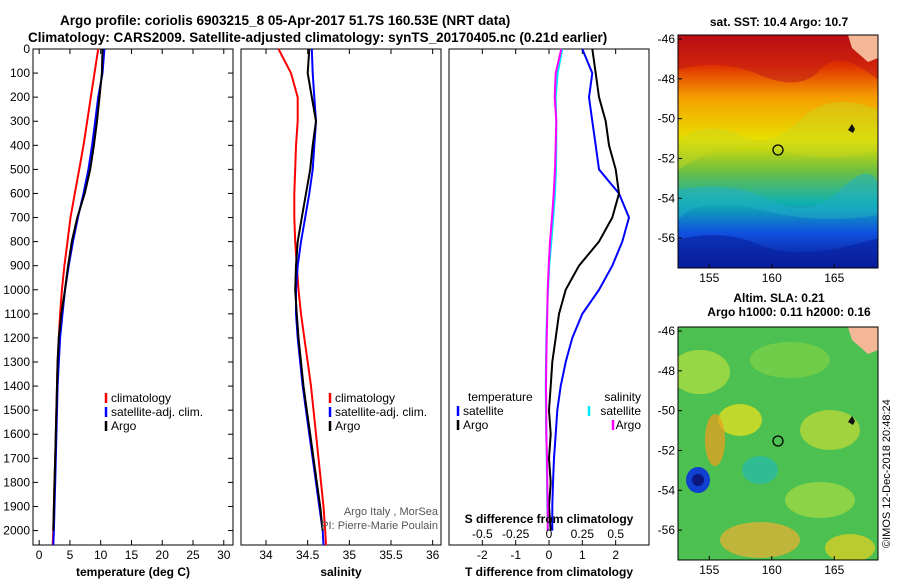  I want to click on y-tick-label: 1100, so click(17, 314).